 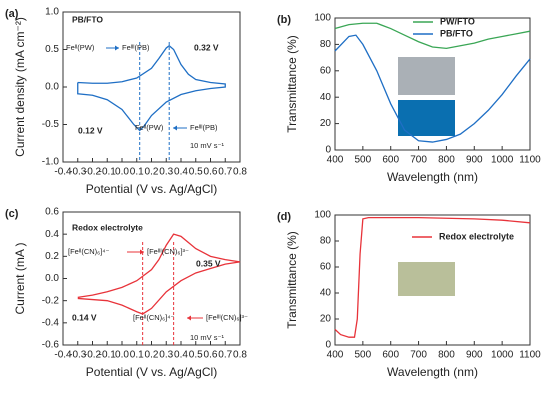 I want to click on x-tick-label: -0.3, so click(x=78, y=355).